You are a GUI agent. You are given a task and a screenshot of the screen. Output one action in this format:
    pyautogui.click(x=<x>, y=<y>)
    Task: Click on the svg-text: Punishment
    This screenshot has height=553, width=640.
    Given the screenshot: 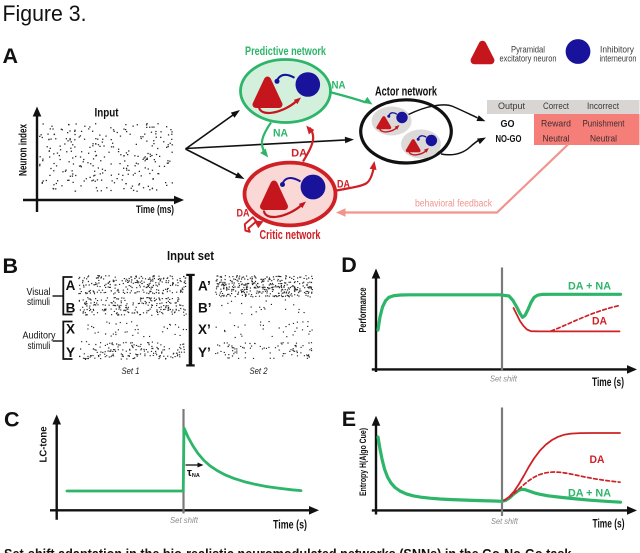 What is the action you would take?
    pyautogui.click(x=604, y=124)
    